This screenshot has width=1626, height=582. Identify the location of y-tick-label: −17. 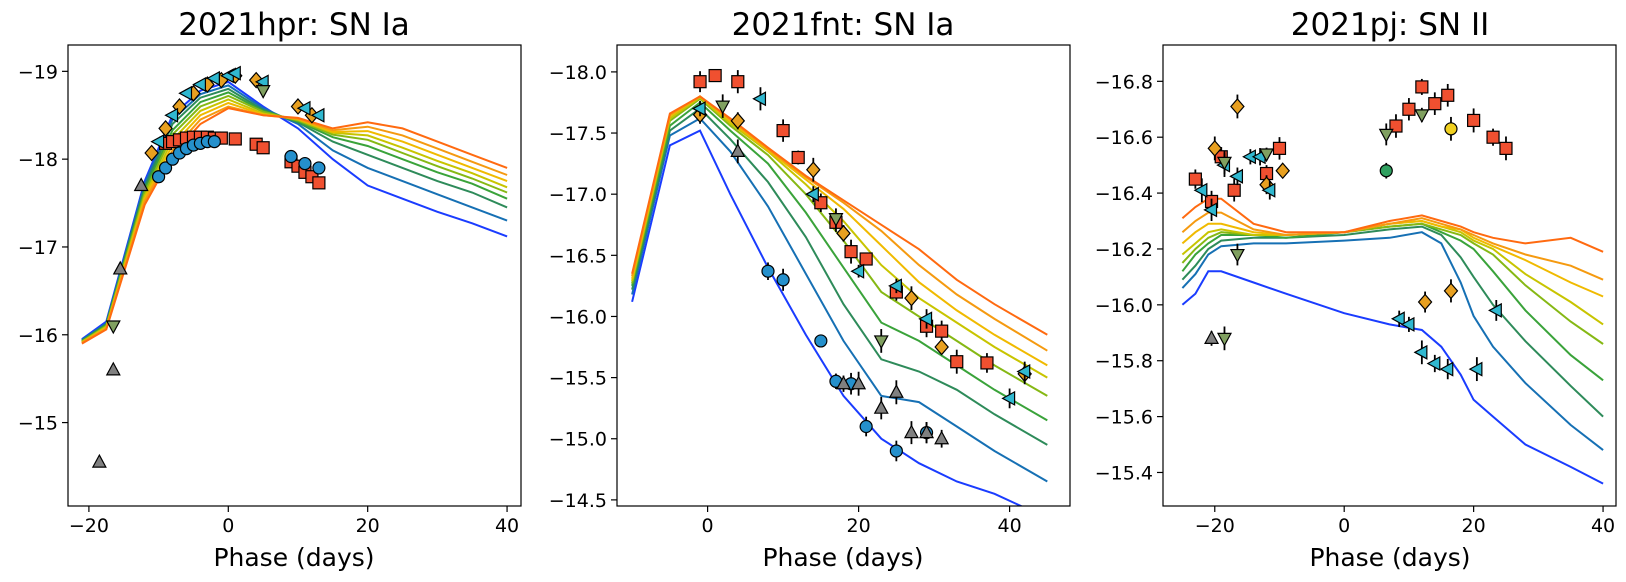
(38, 248).